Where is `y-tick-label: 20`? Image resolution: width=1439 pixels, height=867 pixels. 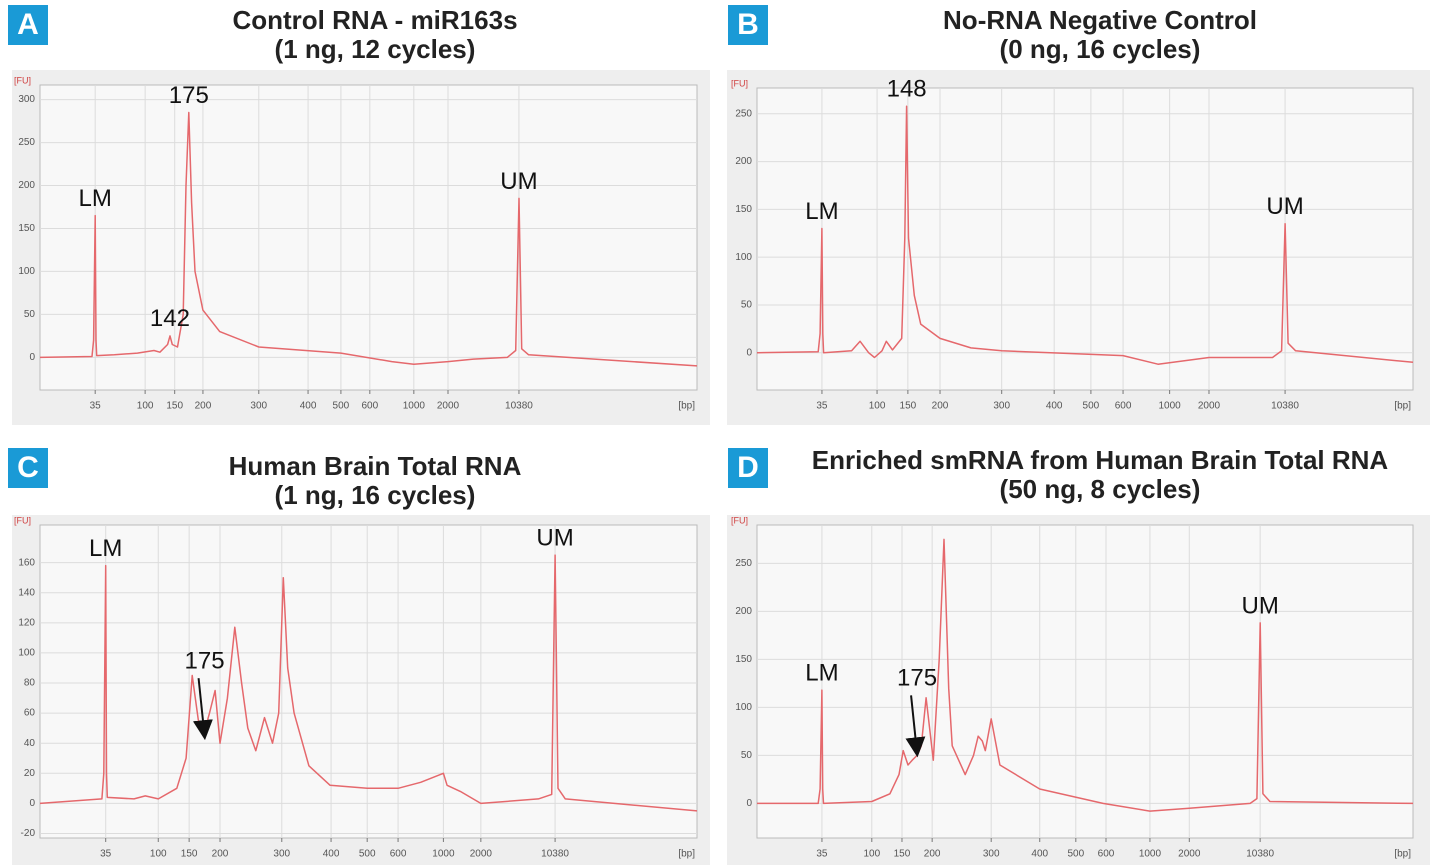 y-tick-label: 20 is located at coordinates (30, 773).